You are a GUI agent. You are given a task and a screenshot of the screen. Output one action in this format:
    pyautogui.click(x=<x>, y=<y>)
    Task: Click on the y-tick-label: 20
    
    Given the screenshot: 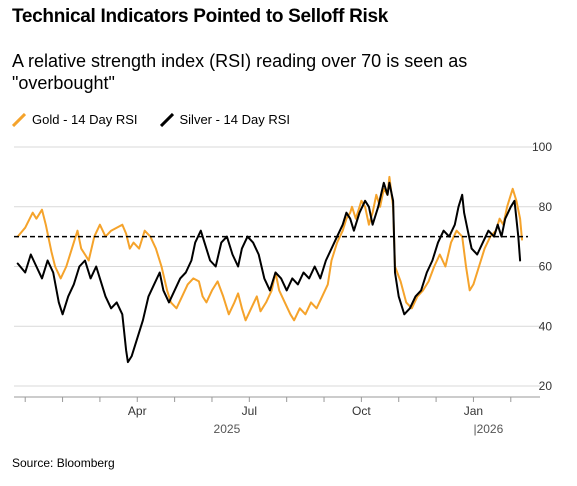 What is the action you would take?
    pyautogui.click(x=546, y=386)
    